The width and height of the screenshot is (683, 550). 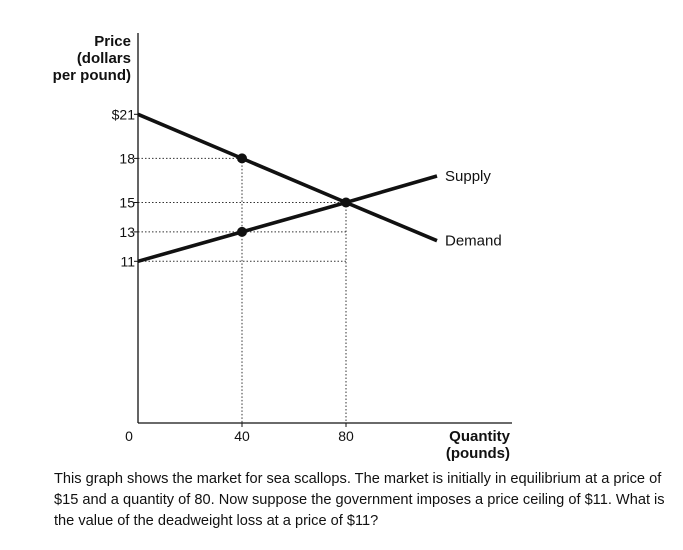 I want to click on demand-line, so click(x=287, y=177).